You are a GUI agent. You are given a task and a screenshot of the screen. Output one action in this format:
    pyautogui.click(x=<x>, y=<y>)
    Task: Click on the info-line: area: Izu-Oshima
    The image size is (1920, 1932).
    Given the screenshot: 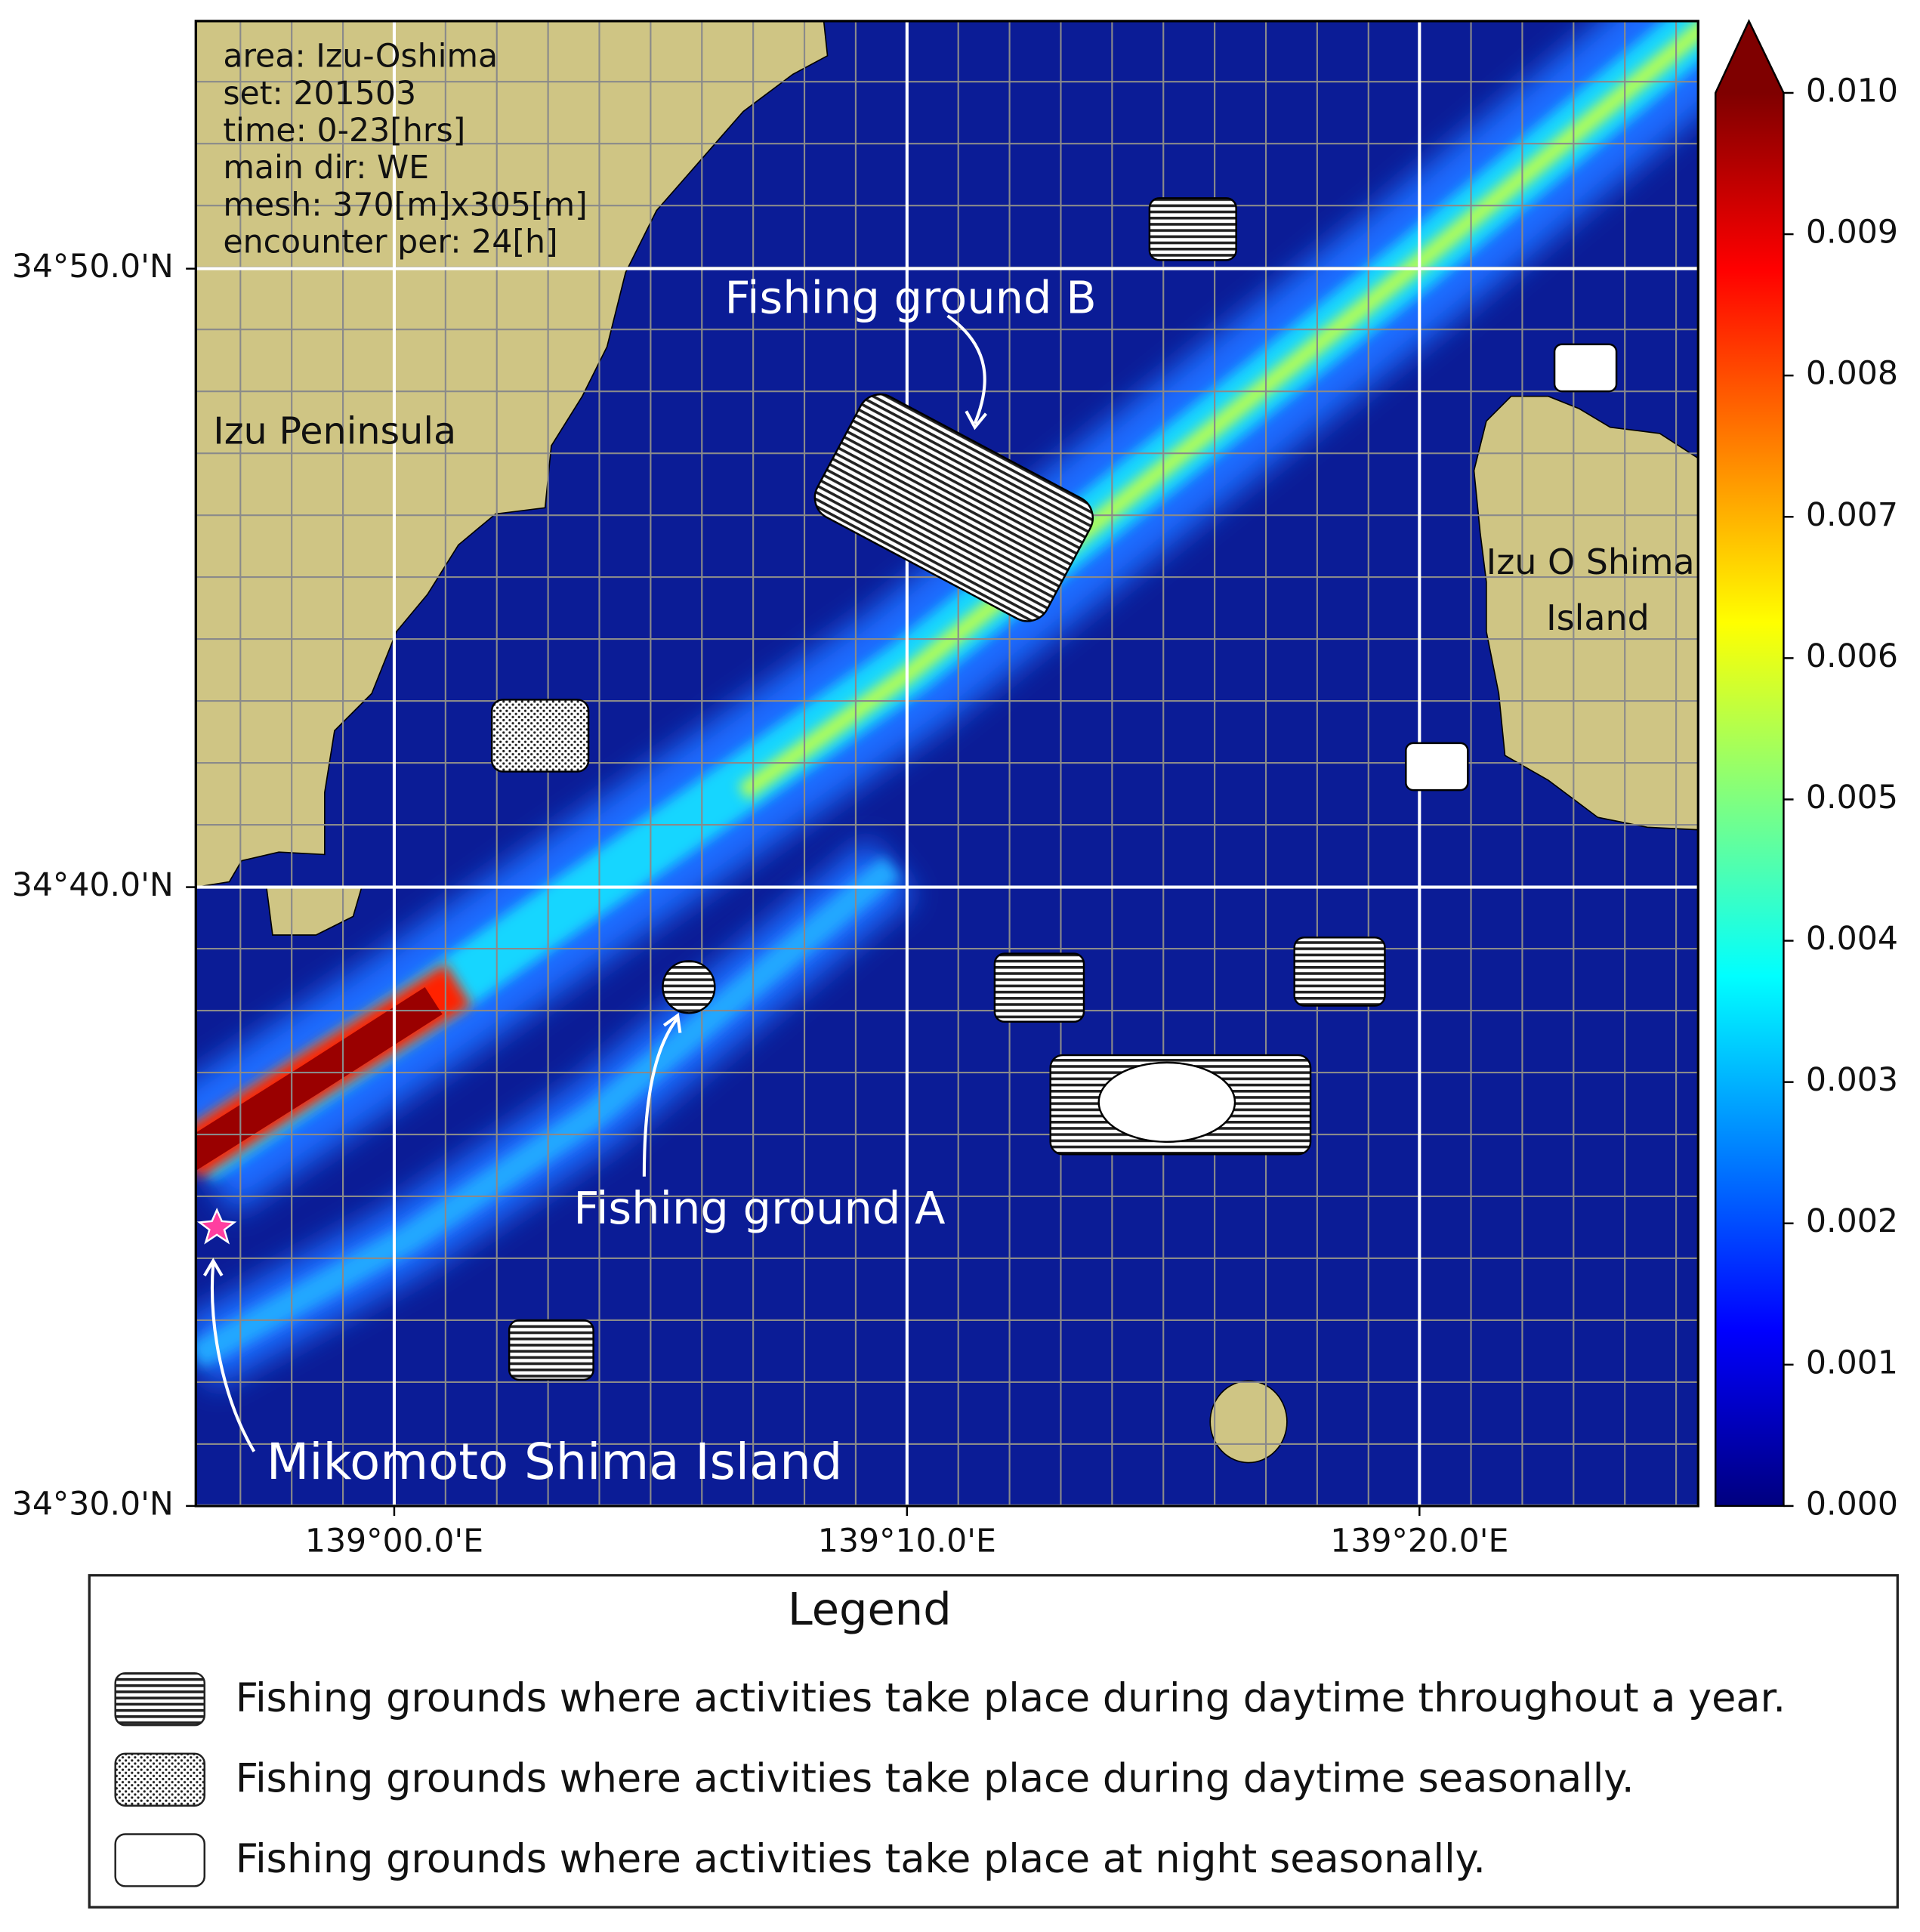 What is the action you would take?
    pyautogui.click(x=361, y=57)
    